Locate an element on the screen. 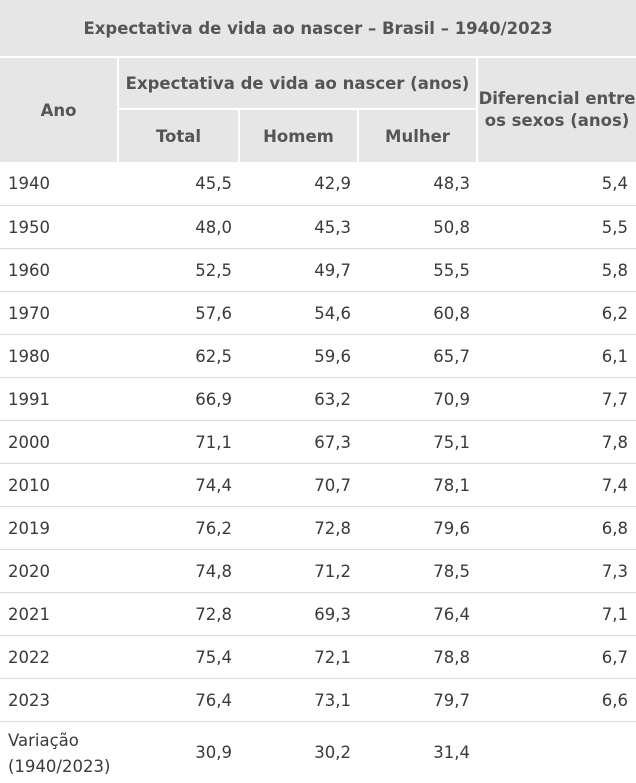 This screenshot has width=636, height=783. header-year: Ano is located at coordinates (58, 110).